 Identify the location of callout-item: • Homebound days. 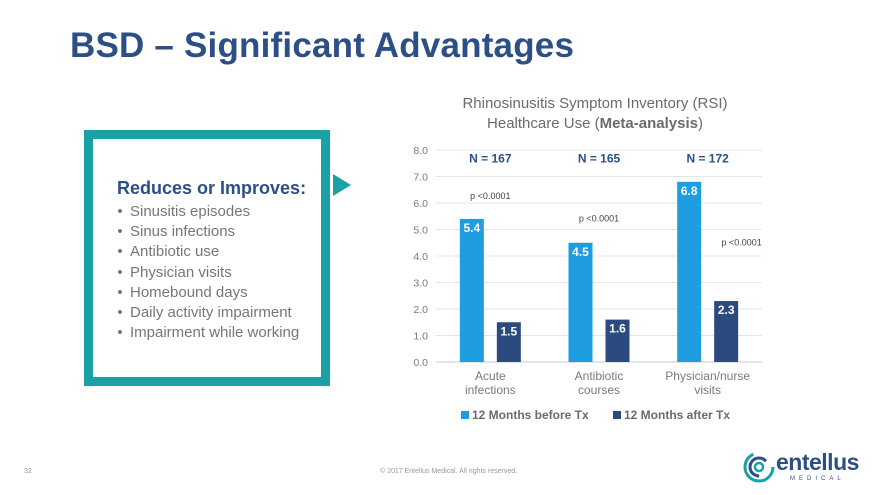
(204, 293).